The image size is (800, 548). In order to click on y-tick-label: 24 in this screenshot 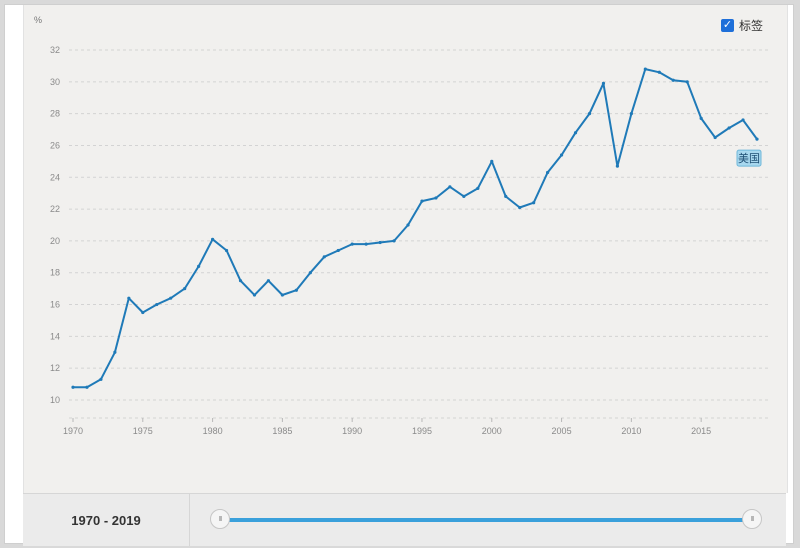, I will do `click(55, 177)`.